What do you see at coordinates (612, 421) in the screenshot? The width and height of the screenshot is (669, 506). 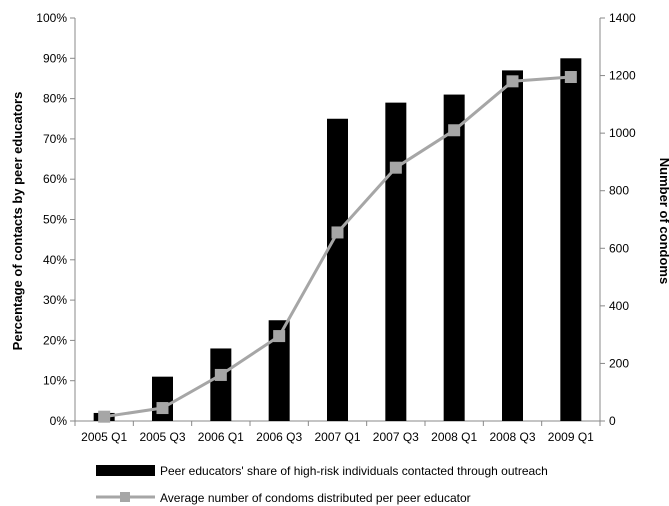 I see `y2-tick-label: 0` at bounding box center [612, 421].